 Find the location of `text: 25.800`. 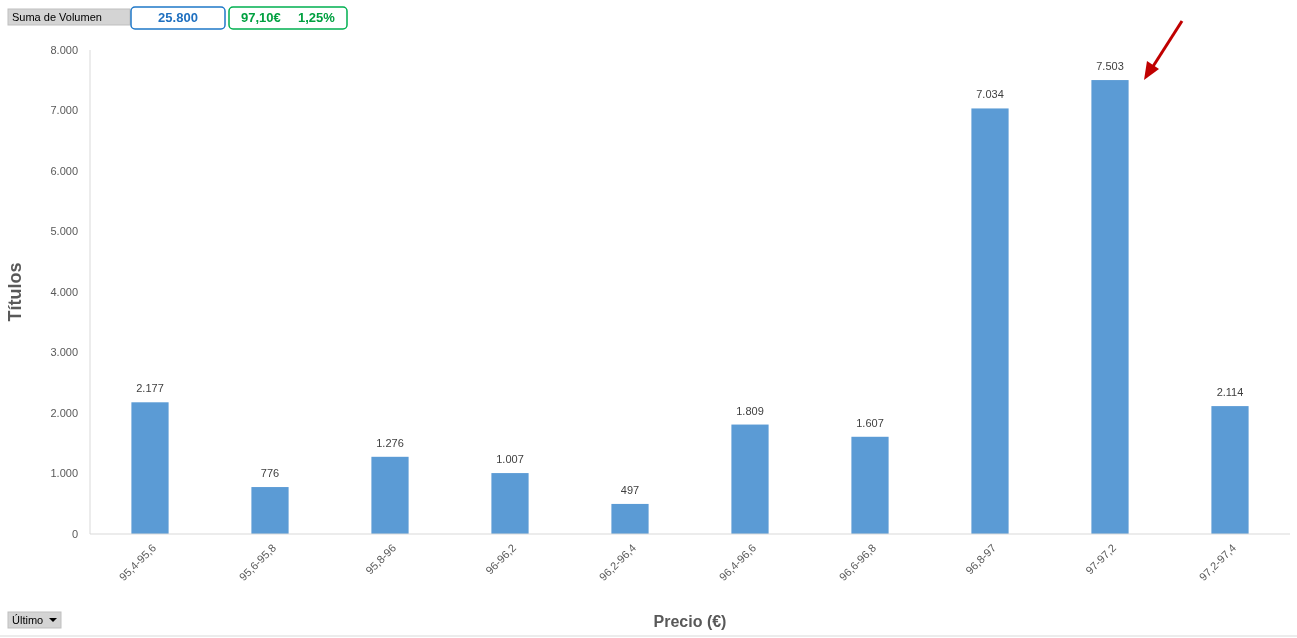

text: 25.800 is located at coordinates (178, 17).